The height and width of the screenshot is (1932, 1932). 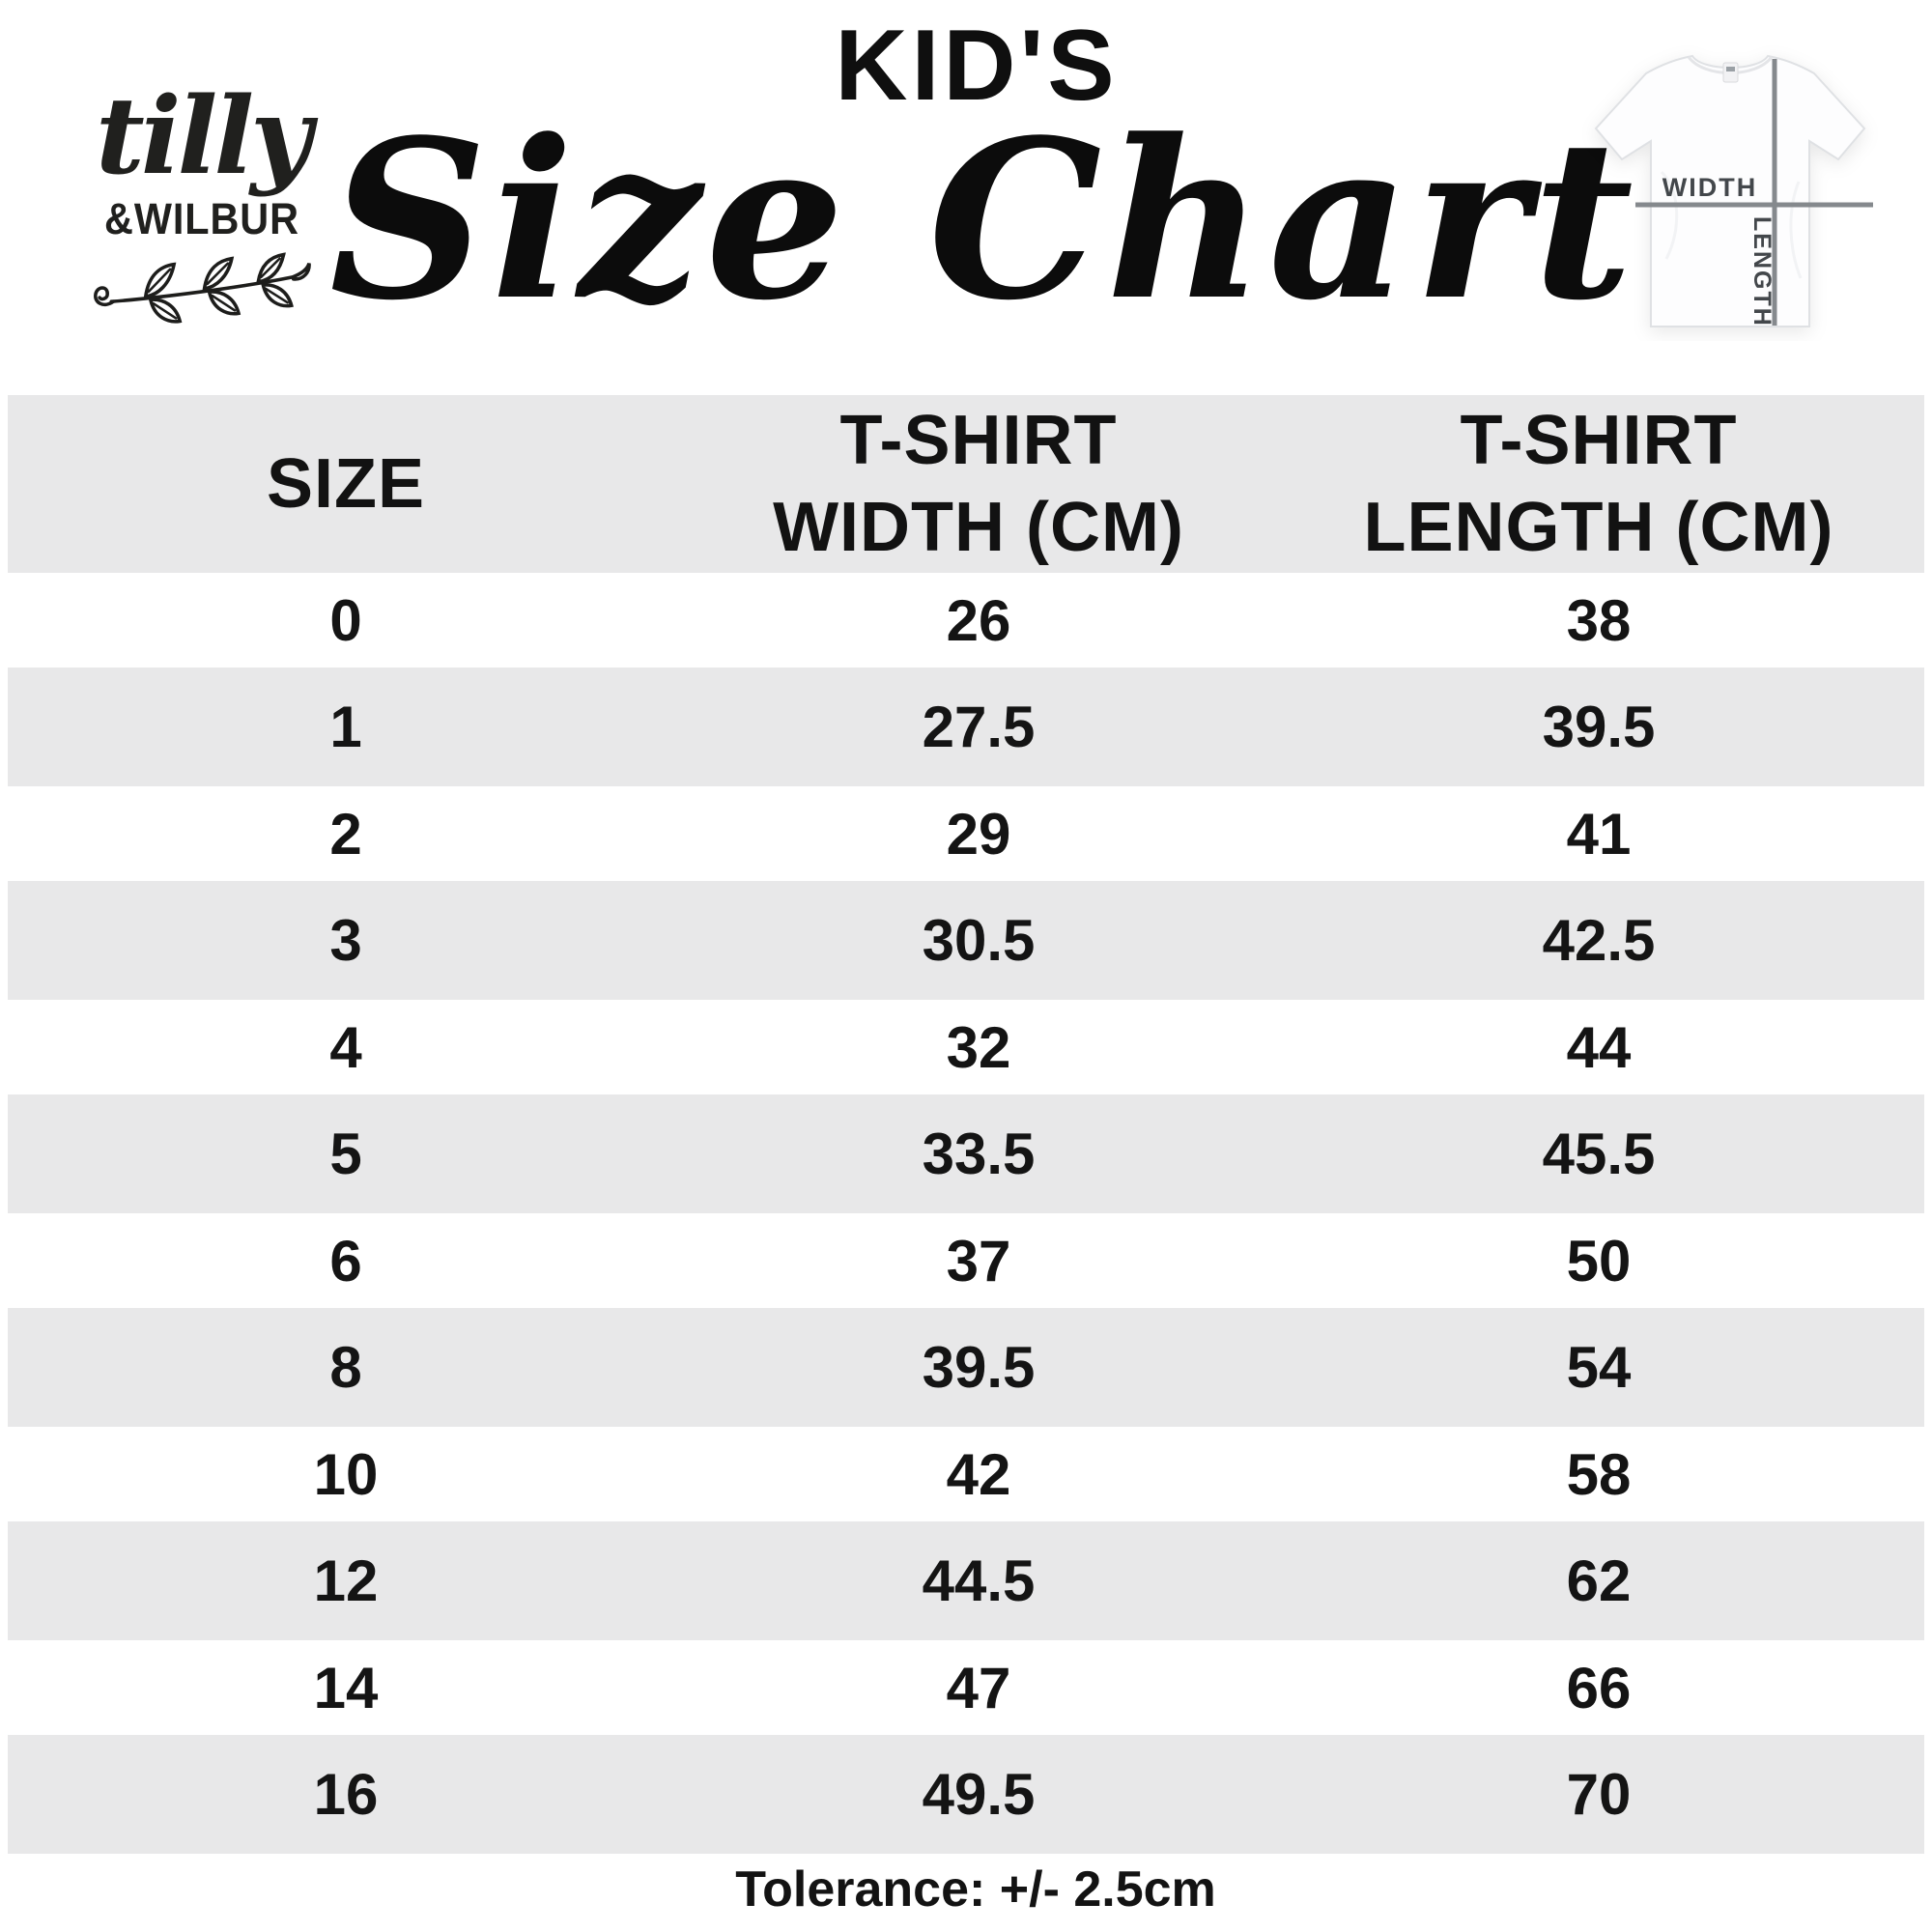 I want to click on table-row: 1 27.5 39.5, so click(x=966, y=727).